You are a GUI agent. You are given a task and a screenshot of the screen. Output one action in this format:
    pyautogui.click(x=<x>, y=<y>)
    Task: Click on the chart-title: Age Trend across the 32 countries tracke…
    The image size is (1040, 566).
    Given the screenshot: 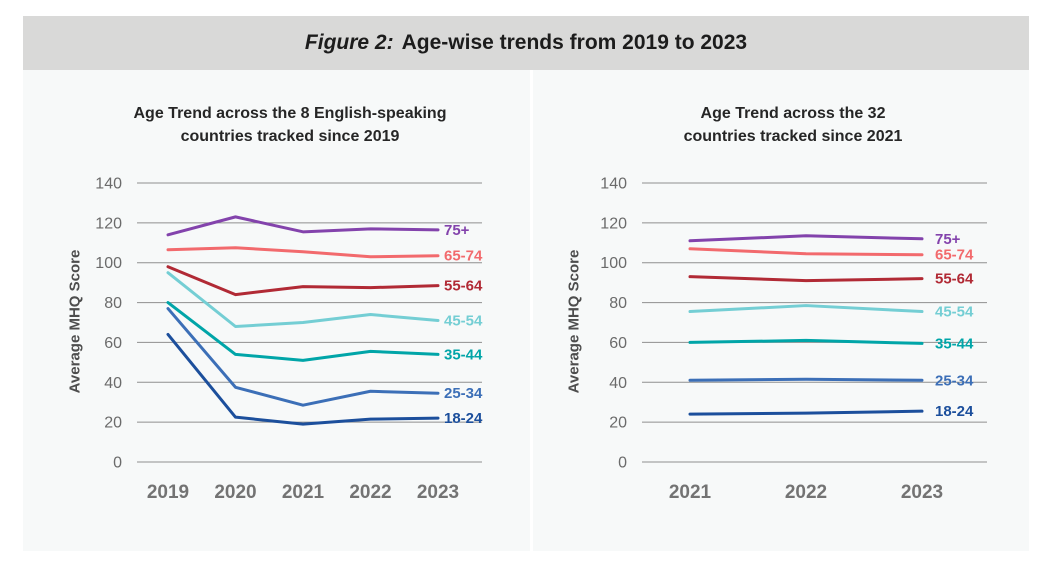 What is the action you would take?
    pyautogui.click(x=793, y=125)
    